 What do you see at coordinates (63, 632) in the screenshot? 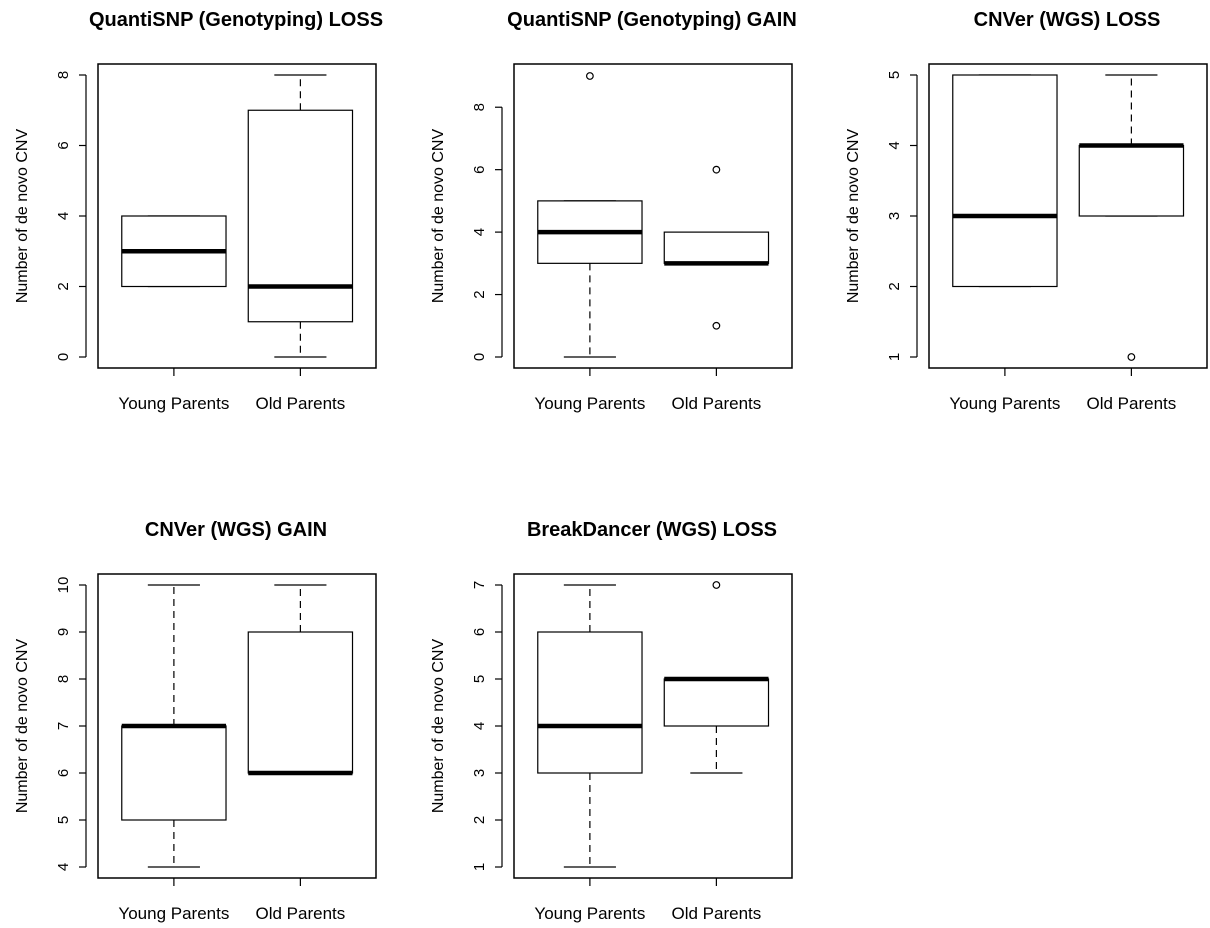
I see `y-tick-label: 9` at bounding box center [63, 632].